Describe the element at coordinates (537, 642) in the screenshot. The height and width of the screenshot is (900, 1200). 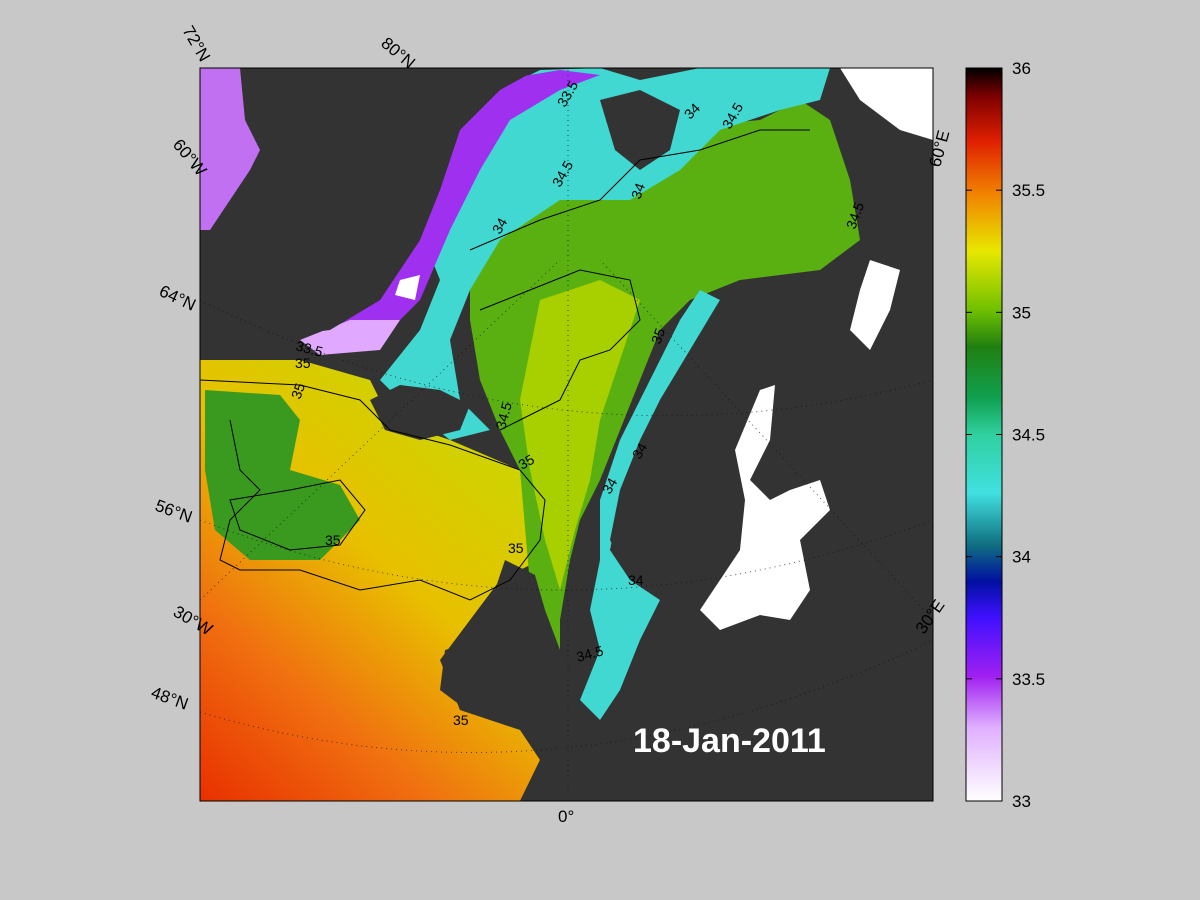
I see `great-britain-land` at that location.